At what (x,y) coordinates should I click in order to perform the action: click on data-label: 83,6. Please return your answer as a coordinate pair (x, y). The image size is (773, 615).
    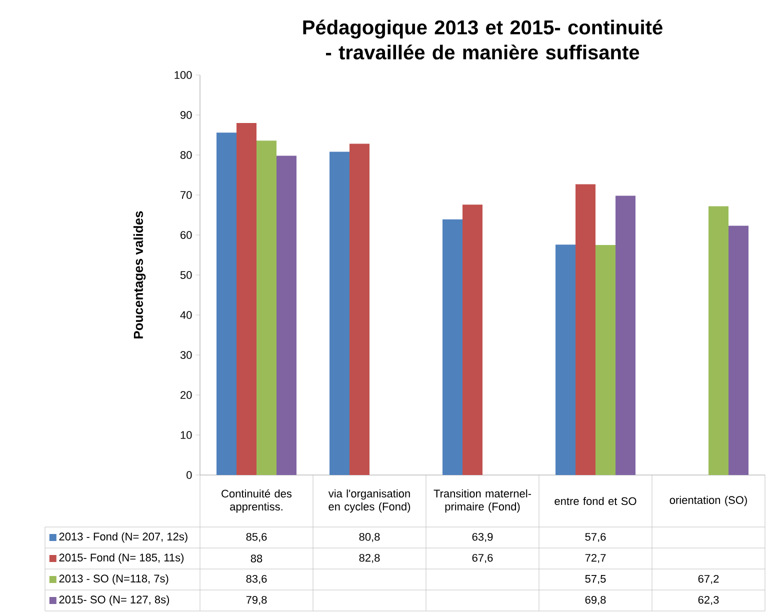
    Looking at the image, I should click on (256, 579).